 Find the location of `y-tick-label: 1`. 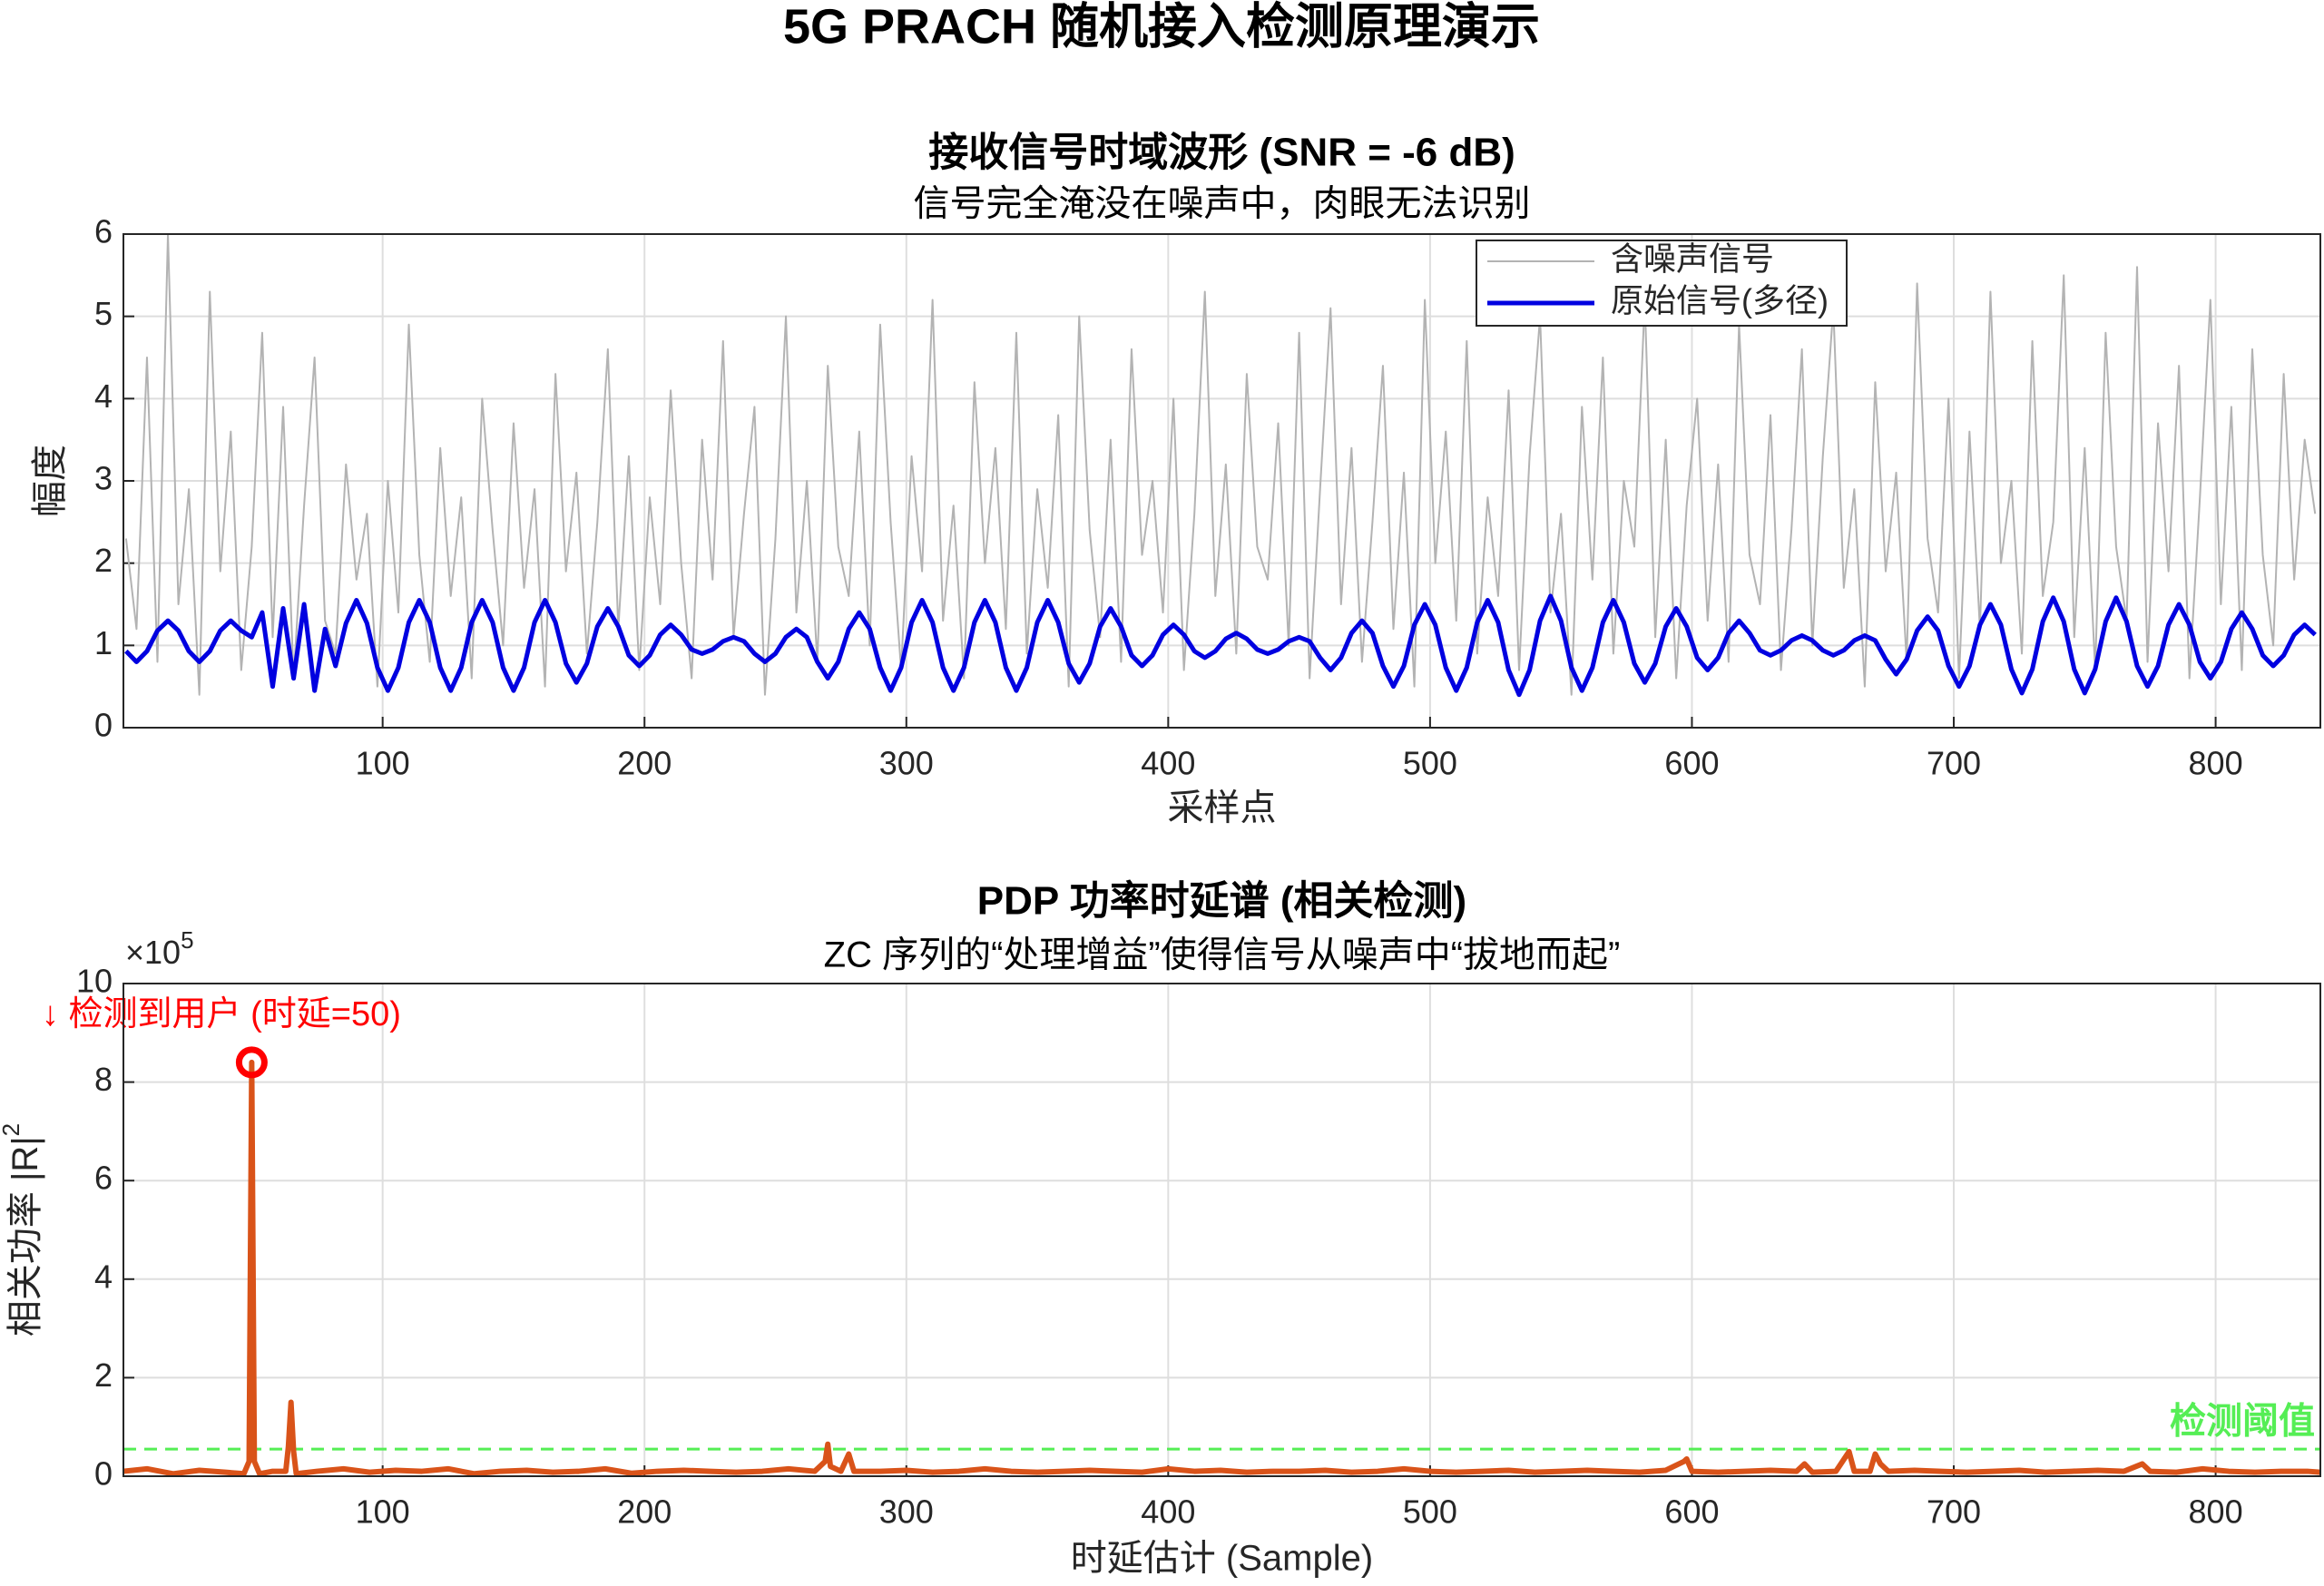

y-tick-label: 1 is located at coordinates (103, 642).